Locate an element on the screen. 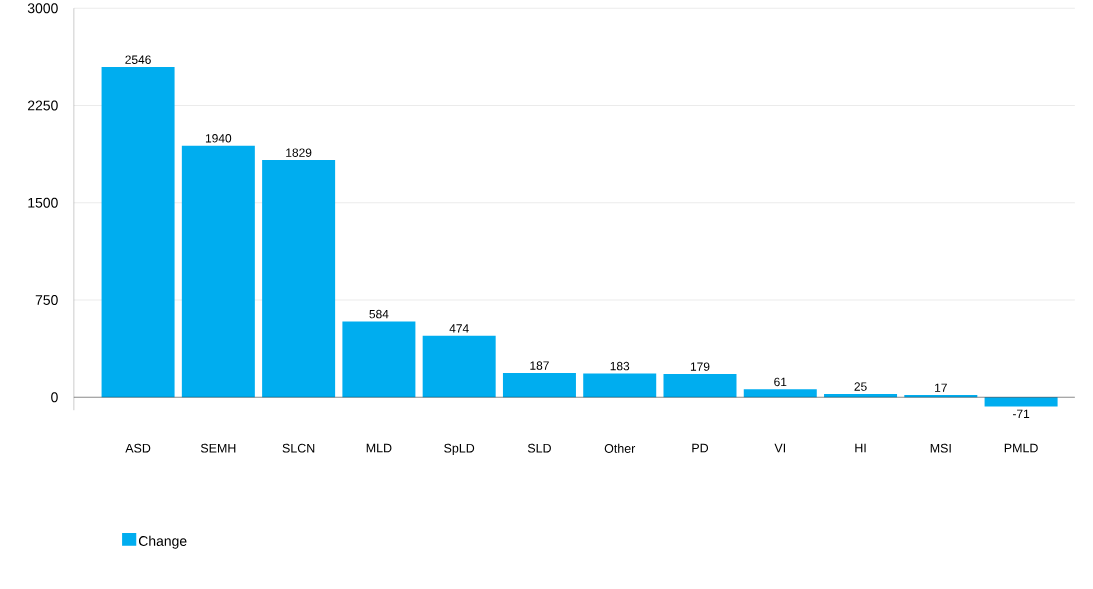 The height and width of the screenshot is (589, 1093). data-label: 584 is located at coordinates (379, 314).